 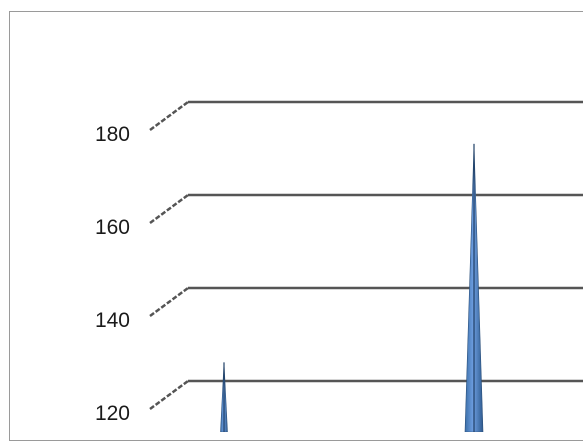 What do you see at coordinates (112, 320) in the screenshot?
I see `y-tick-label: 140` at bounding box center [112, 320].